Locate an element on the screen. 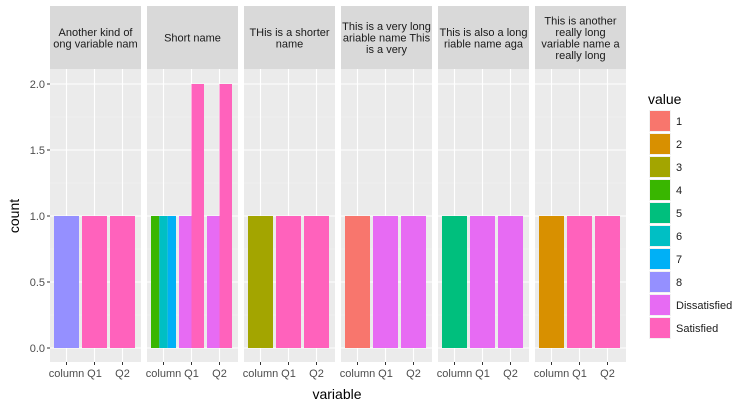  facet-strip-label: Another kind of is located at coordinates (96, 33).